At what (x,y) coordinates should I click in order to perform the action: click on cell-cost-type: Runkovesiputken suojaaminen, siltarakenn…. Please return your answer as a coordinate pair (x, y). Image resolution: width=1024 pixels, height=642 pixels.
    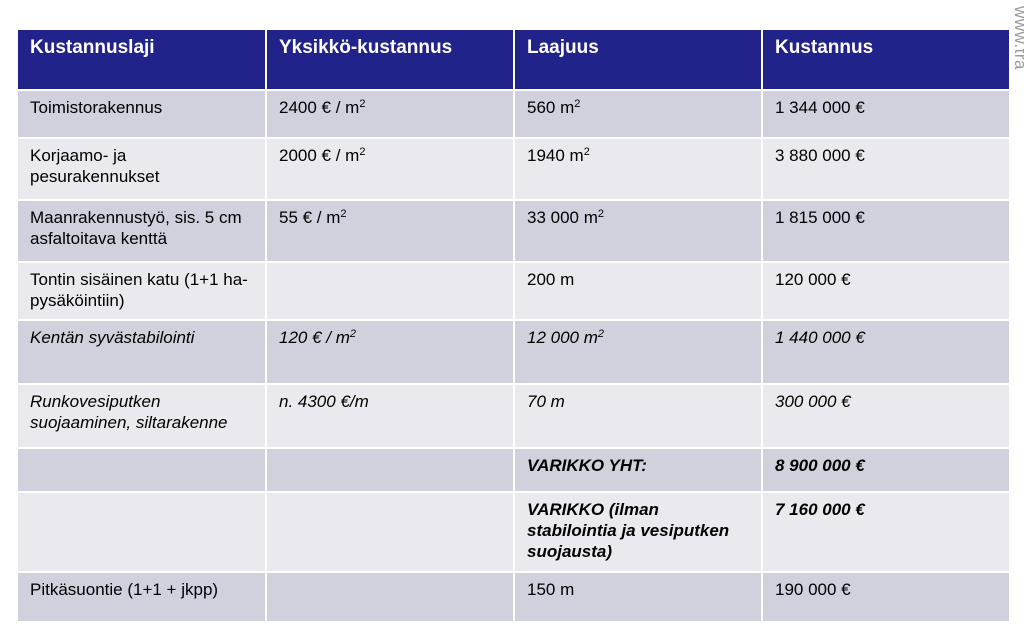
    Looking at the image, I should click on (141, 416).